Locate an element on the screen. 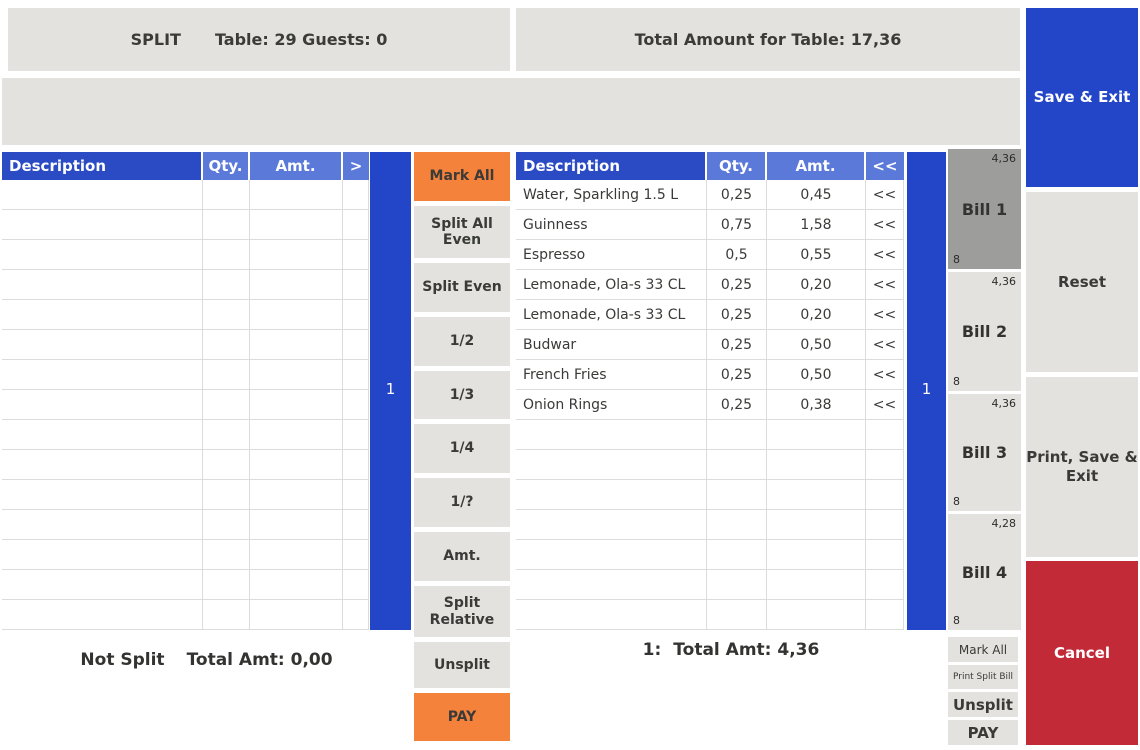  bill-tab-3: 4,36 Bill 3 8 is located at coordinates (984, 452).